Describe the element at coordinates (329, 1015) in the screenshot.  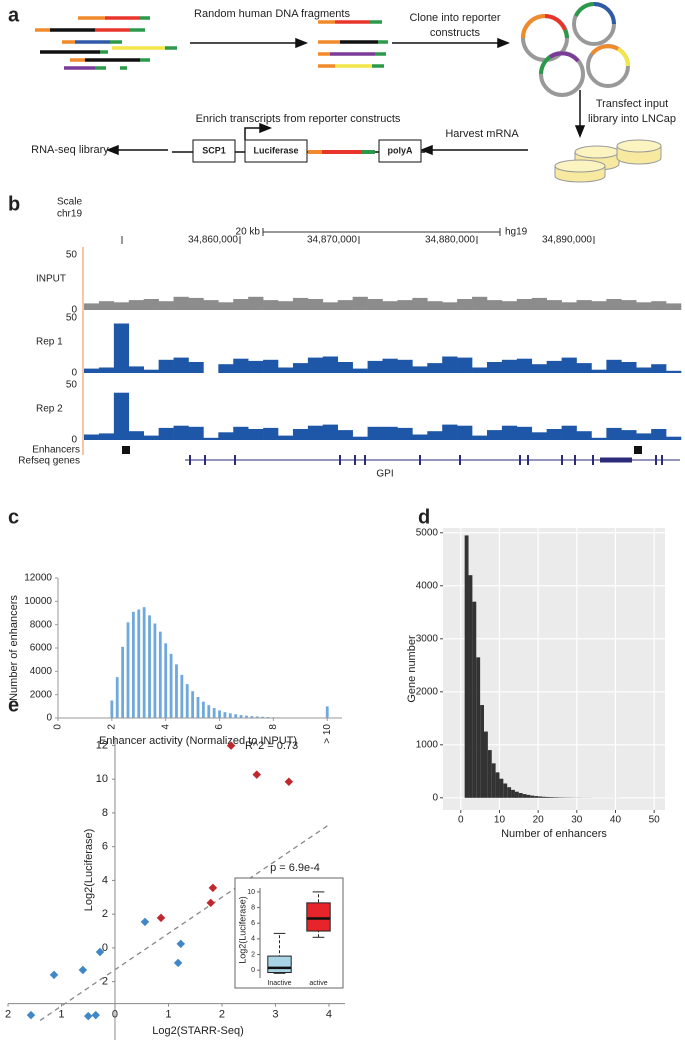
I see `x-tick-label: 4` at that location.